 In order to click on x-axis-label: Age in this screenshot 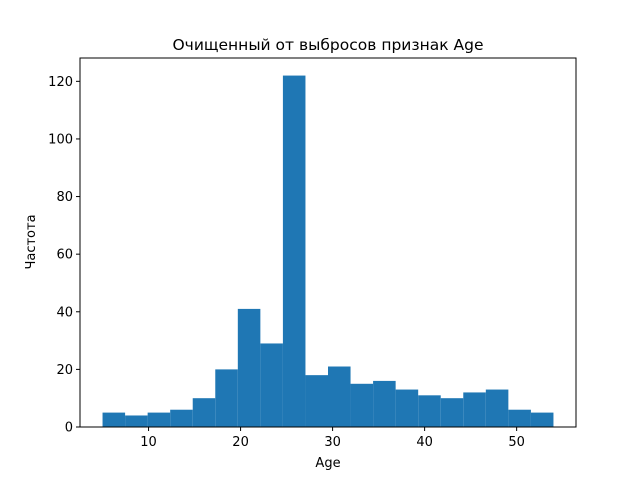, I will do `click(327, 463)`.